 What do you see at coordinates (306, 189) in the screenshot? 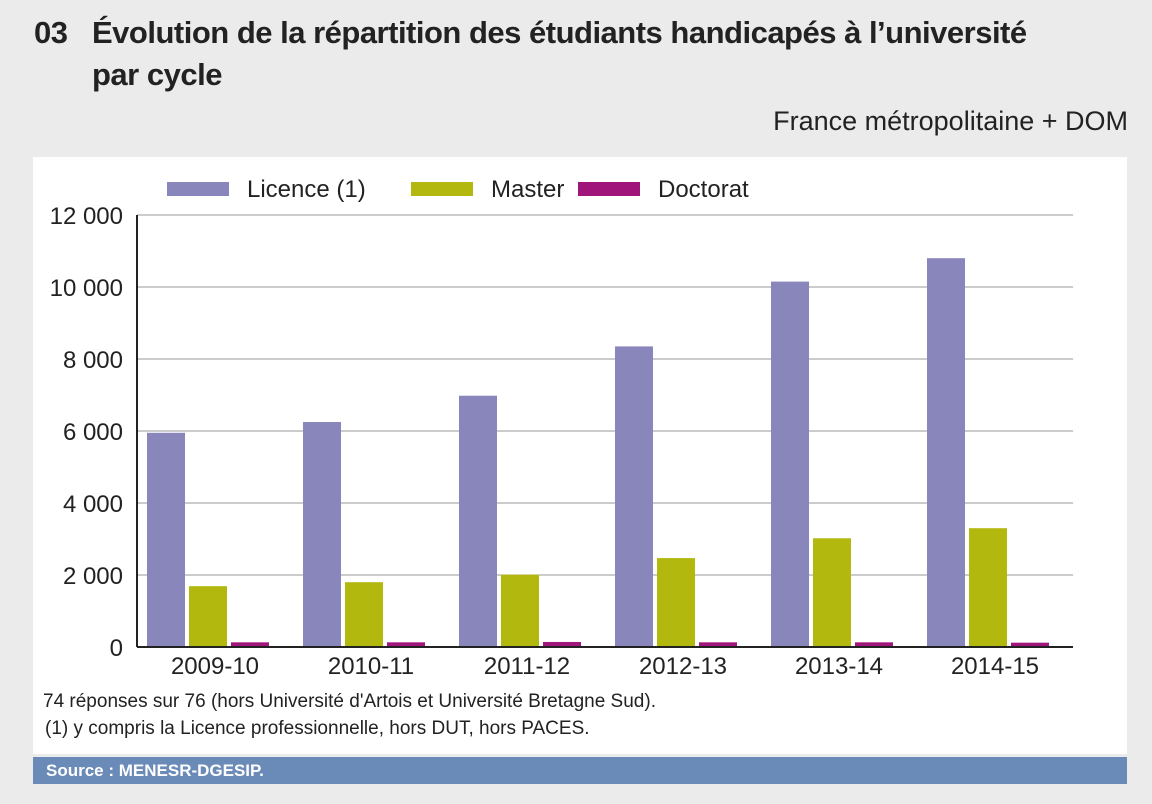
I see `legend-label: Licence (1)` at bounding box center [306, 189].